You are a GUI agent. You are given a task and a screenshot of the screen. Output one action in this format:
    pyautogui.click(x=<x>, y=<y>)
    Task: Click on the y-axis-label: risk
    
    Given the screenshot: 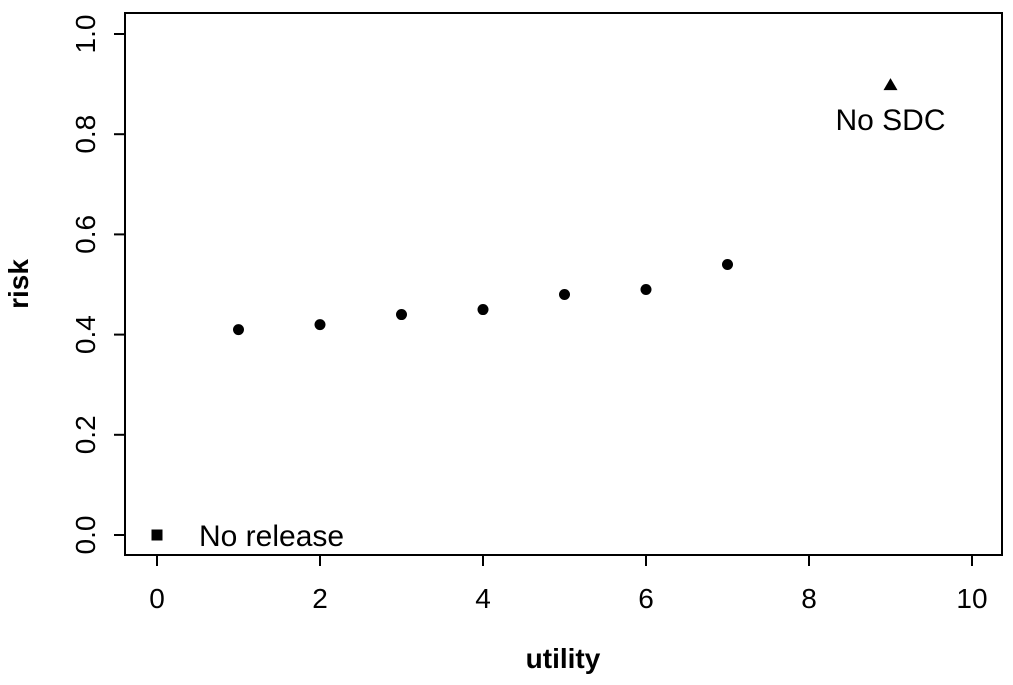 What is the action you would take?
    pyautogui.click(x=18, y=284)
    